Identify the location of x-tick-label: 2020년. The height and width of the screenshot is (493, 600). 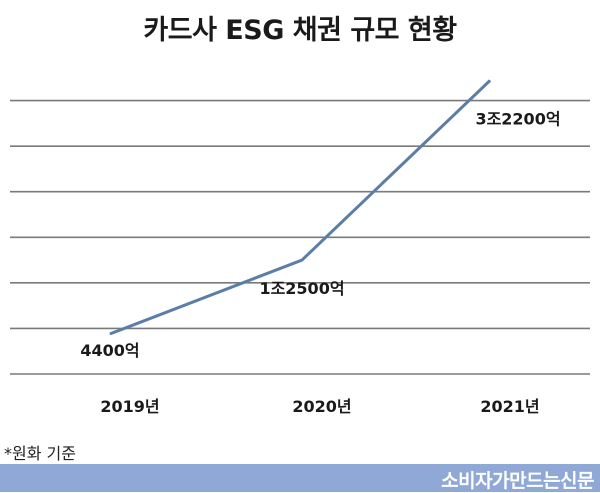
(321, 406).